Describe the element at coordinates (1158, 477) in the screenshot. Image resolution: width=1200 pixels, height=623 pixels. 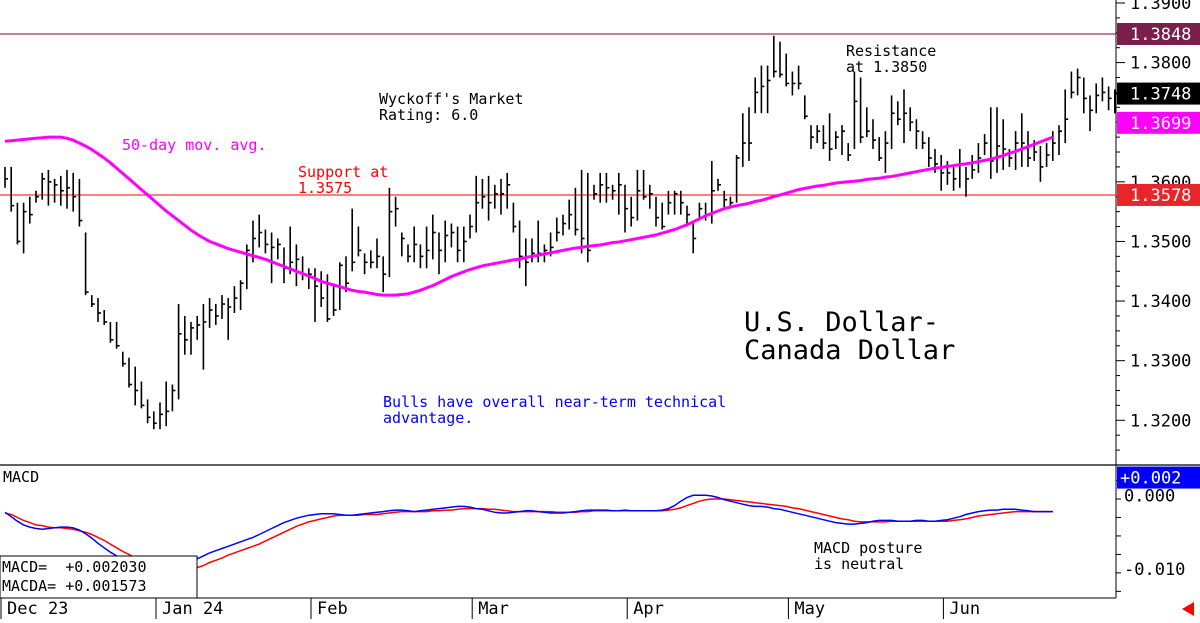
I see `macd-value-tag: +0.002` at that location.